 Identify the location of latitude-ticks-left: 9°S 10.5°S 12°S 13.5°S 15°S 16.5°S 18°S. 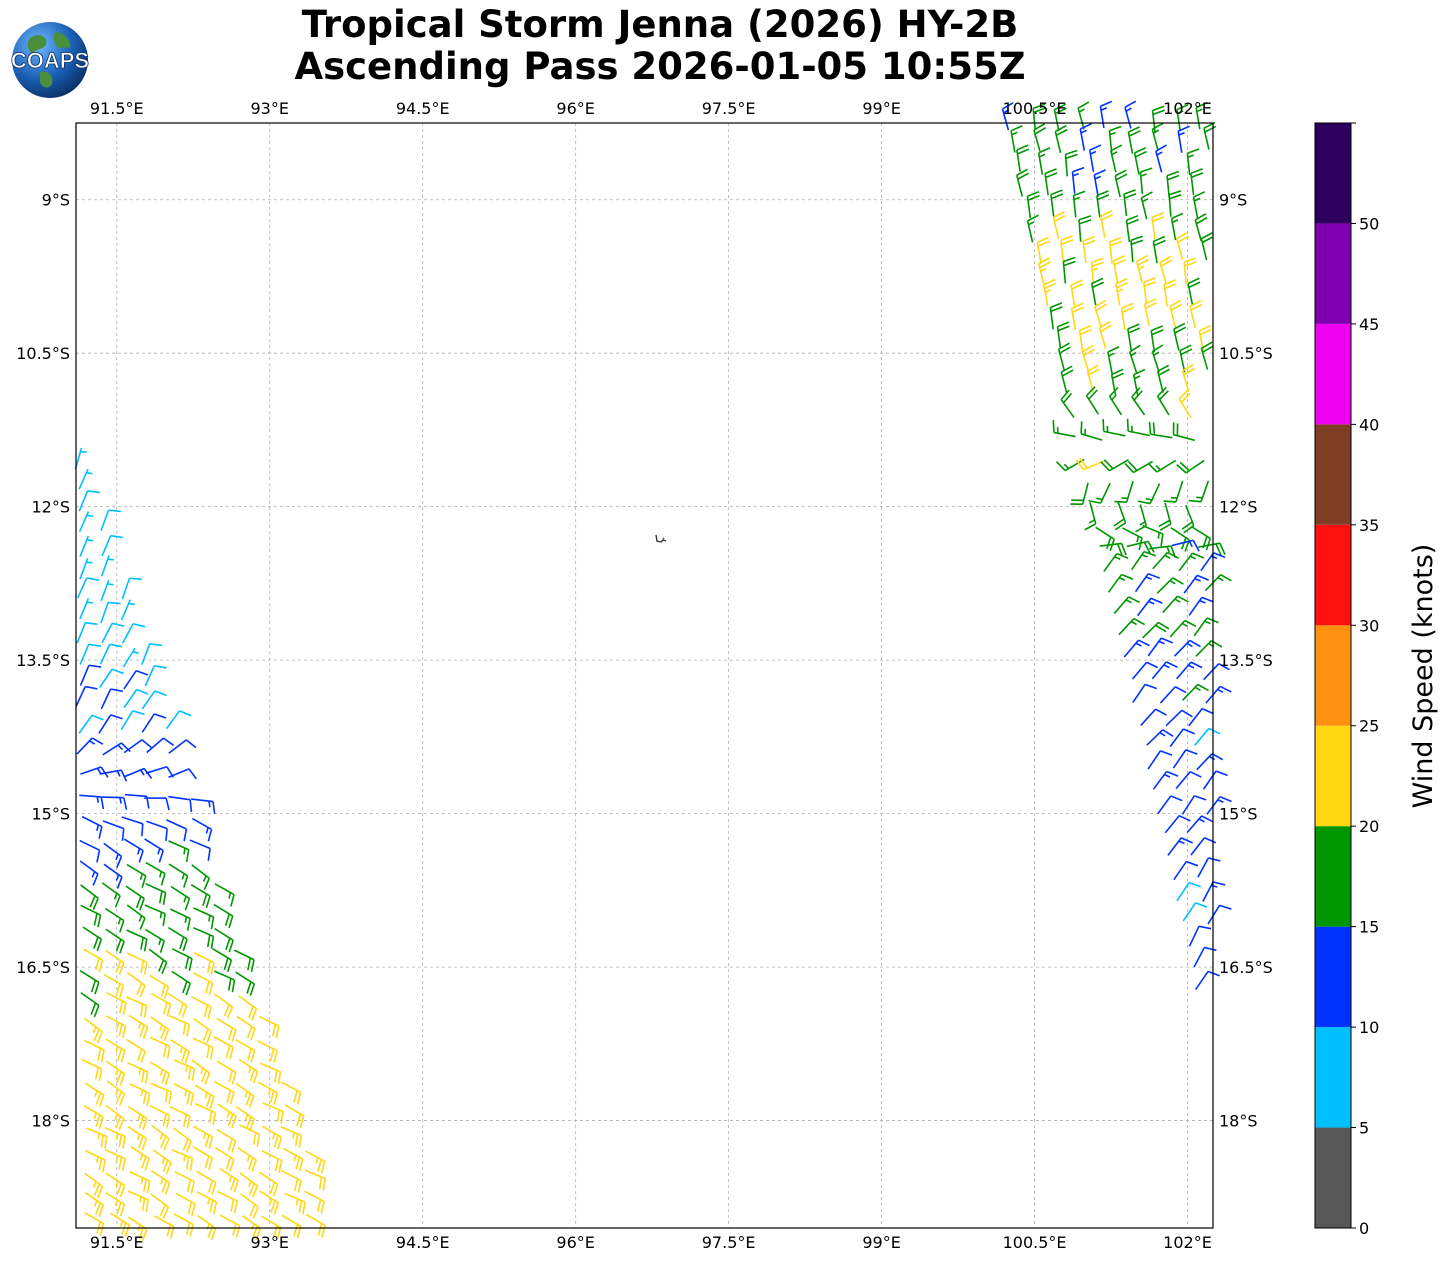
(43, 661).